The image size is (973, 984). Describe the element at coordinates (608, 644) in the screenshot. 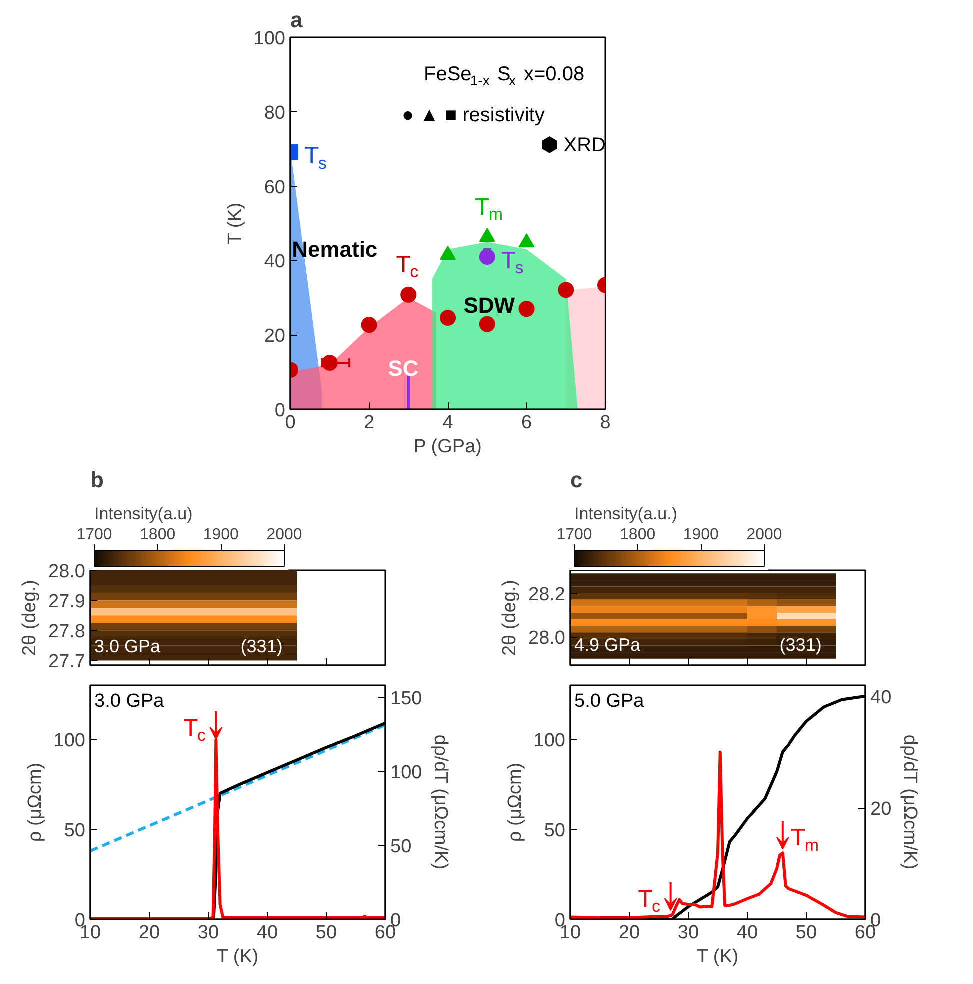

I see `annotation: 4.9 GPa` at that location.